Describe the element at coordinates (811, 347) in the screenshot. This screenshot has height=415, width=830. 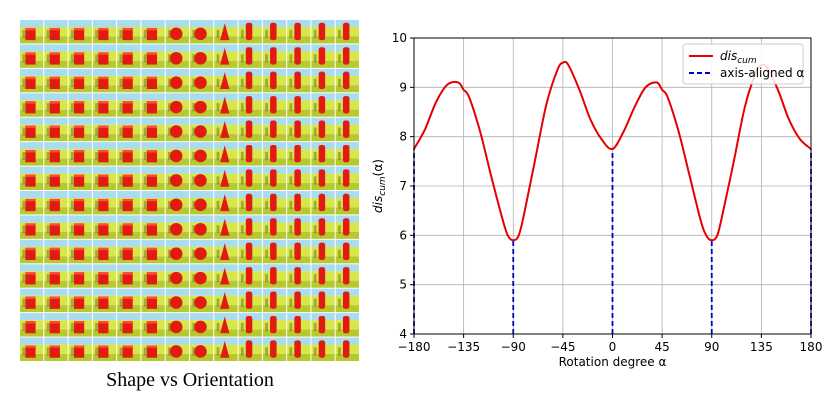
I see `x-tick-label: 180` at that location.